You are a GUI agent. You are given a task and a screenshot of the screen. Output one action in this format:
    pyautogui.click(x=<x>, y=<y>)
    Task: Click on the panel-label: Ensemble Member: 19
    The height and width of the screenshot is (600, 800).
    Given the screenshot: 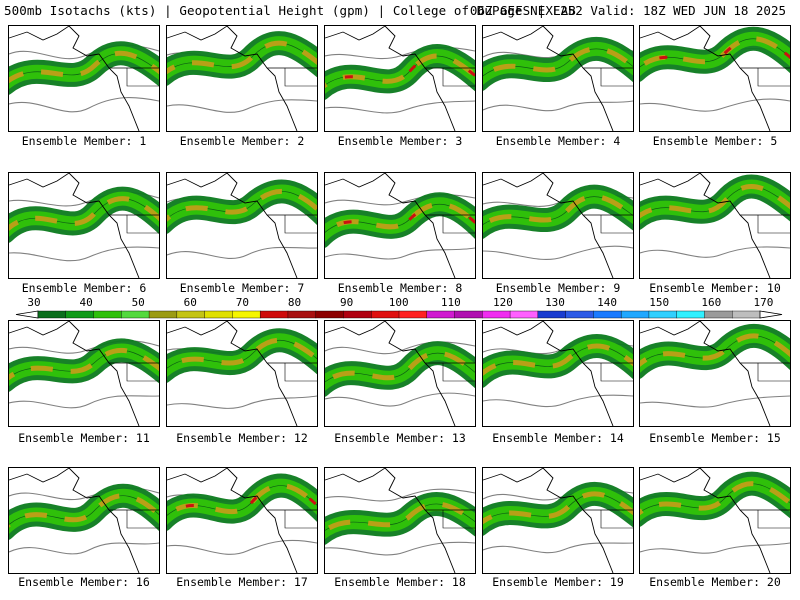 What is the action you would take?
    pyautogui.click(x=558, y=582)
    